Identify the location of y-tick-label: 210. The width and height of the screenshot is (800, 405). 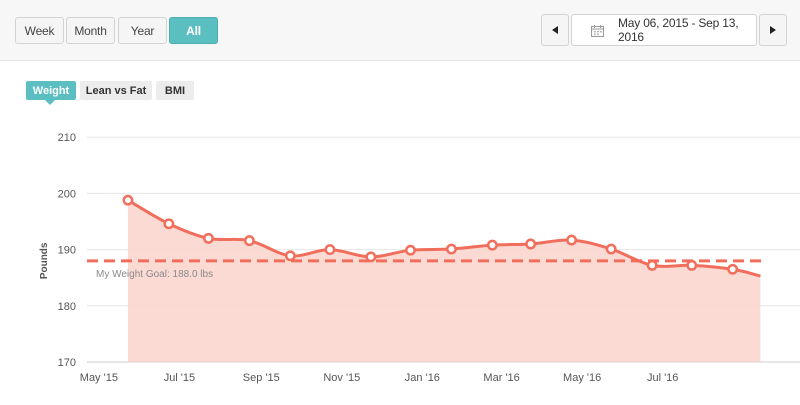
(67, 138).